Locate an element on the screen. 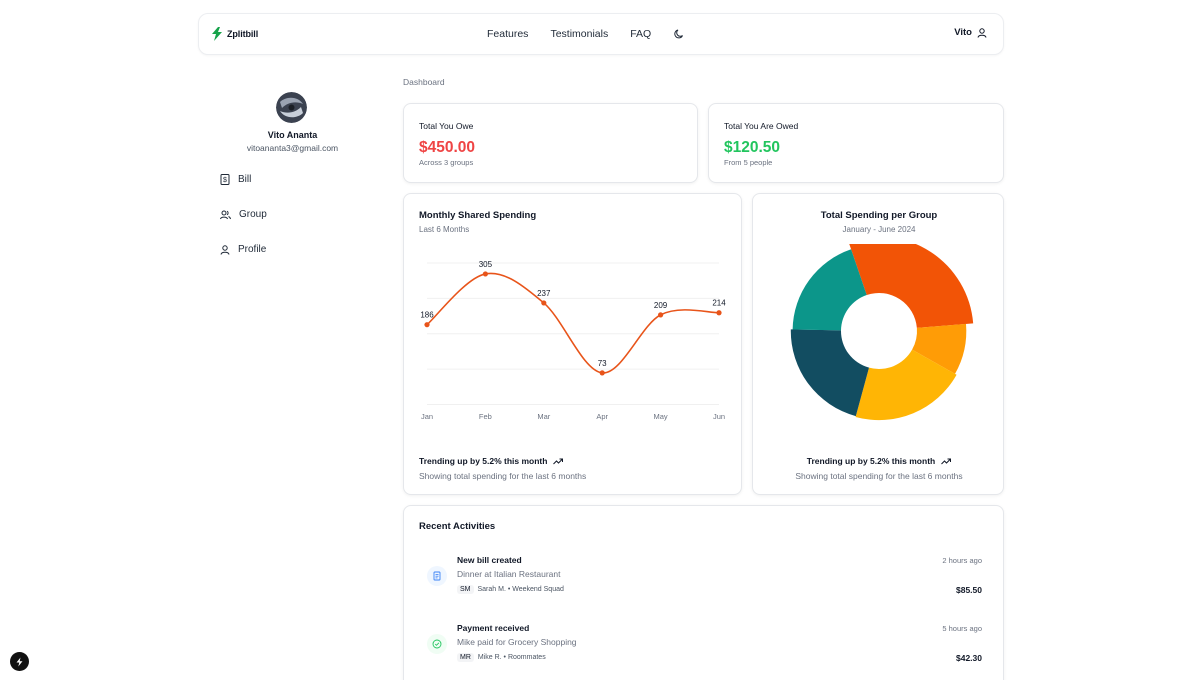 This screenshot has height=680, width=1200. stat-title: Total You Are Owed is located at coordinates (761, 126).